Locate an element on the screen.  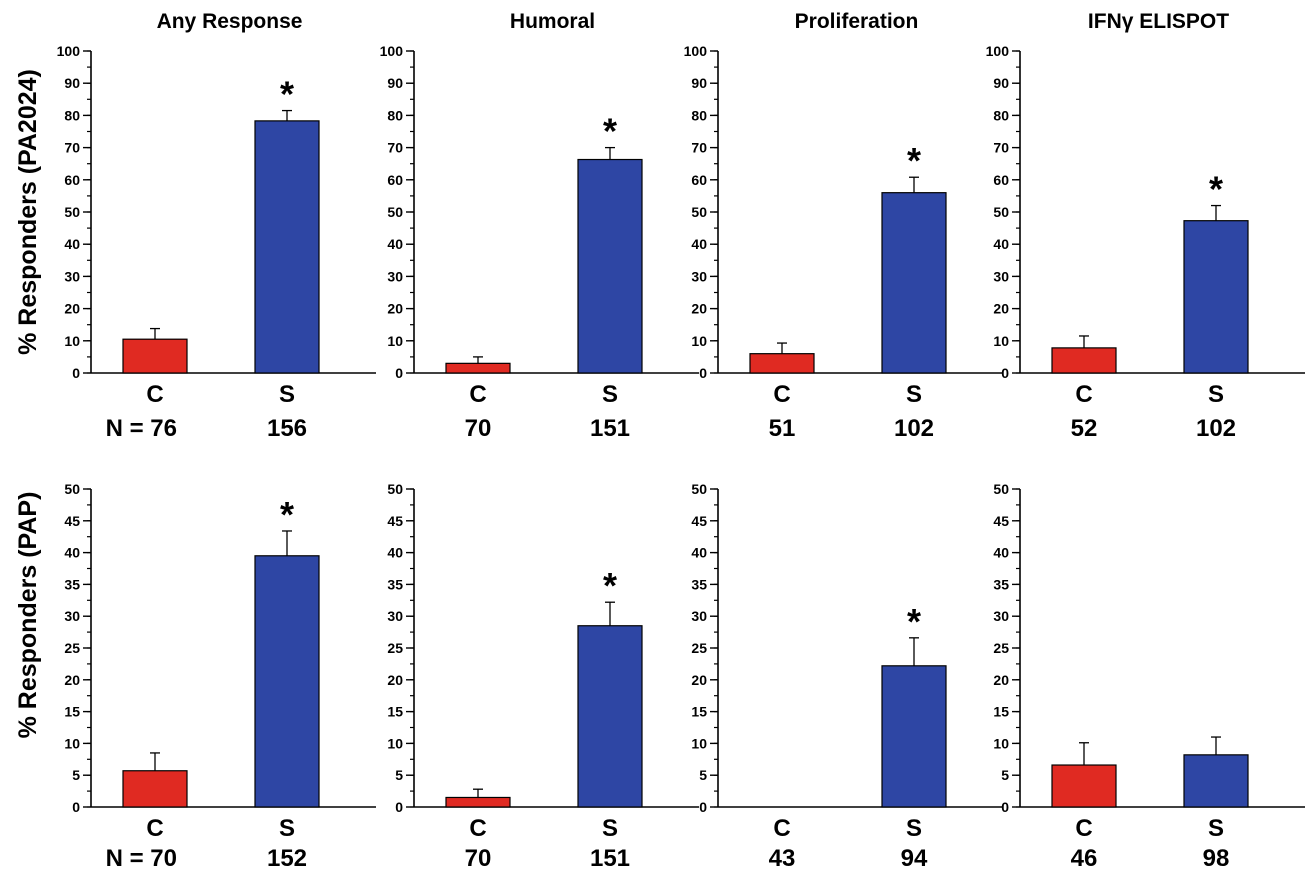
n-value: 46 is located at coordinates (1084, 858).